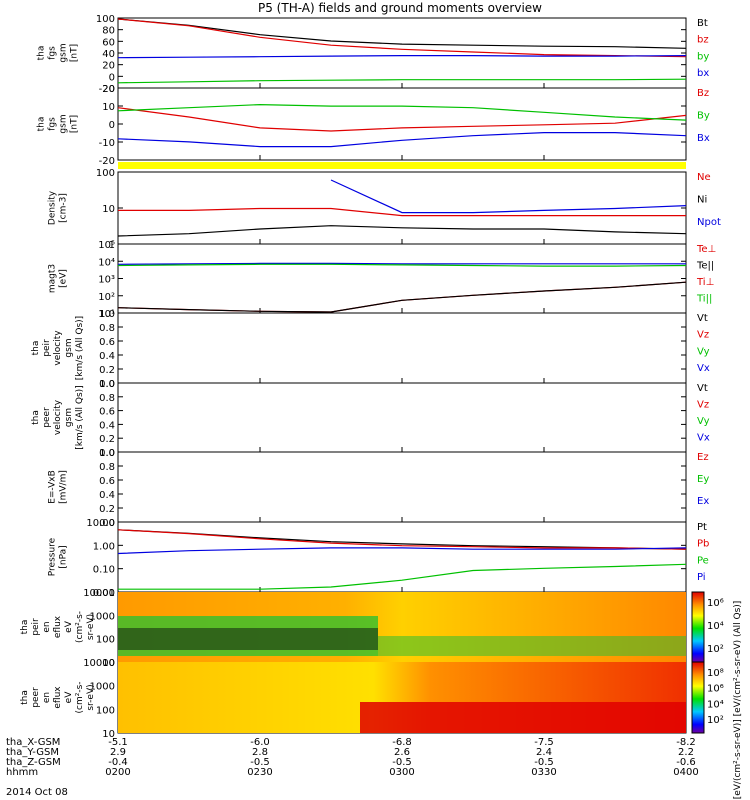 Image resolution: width=750 pixels, height=800 pixels. Describe the element at coordinates (402, 112) in the screenshot. I see `series-line-By` at that location.